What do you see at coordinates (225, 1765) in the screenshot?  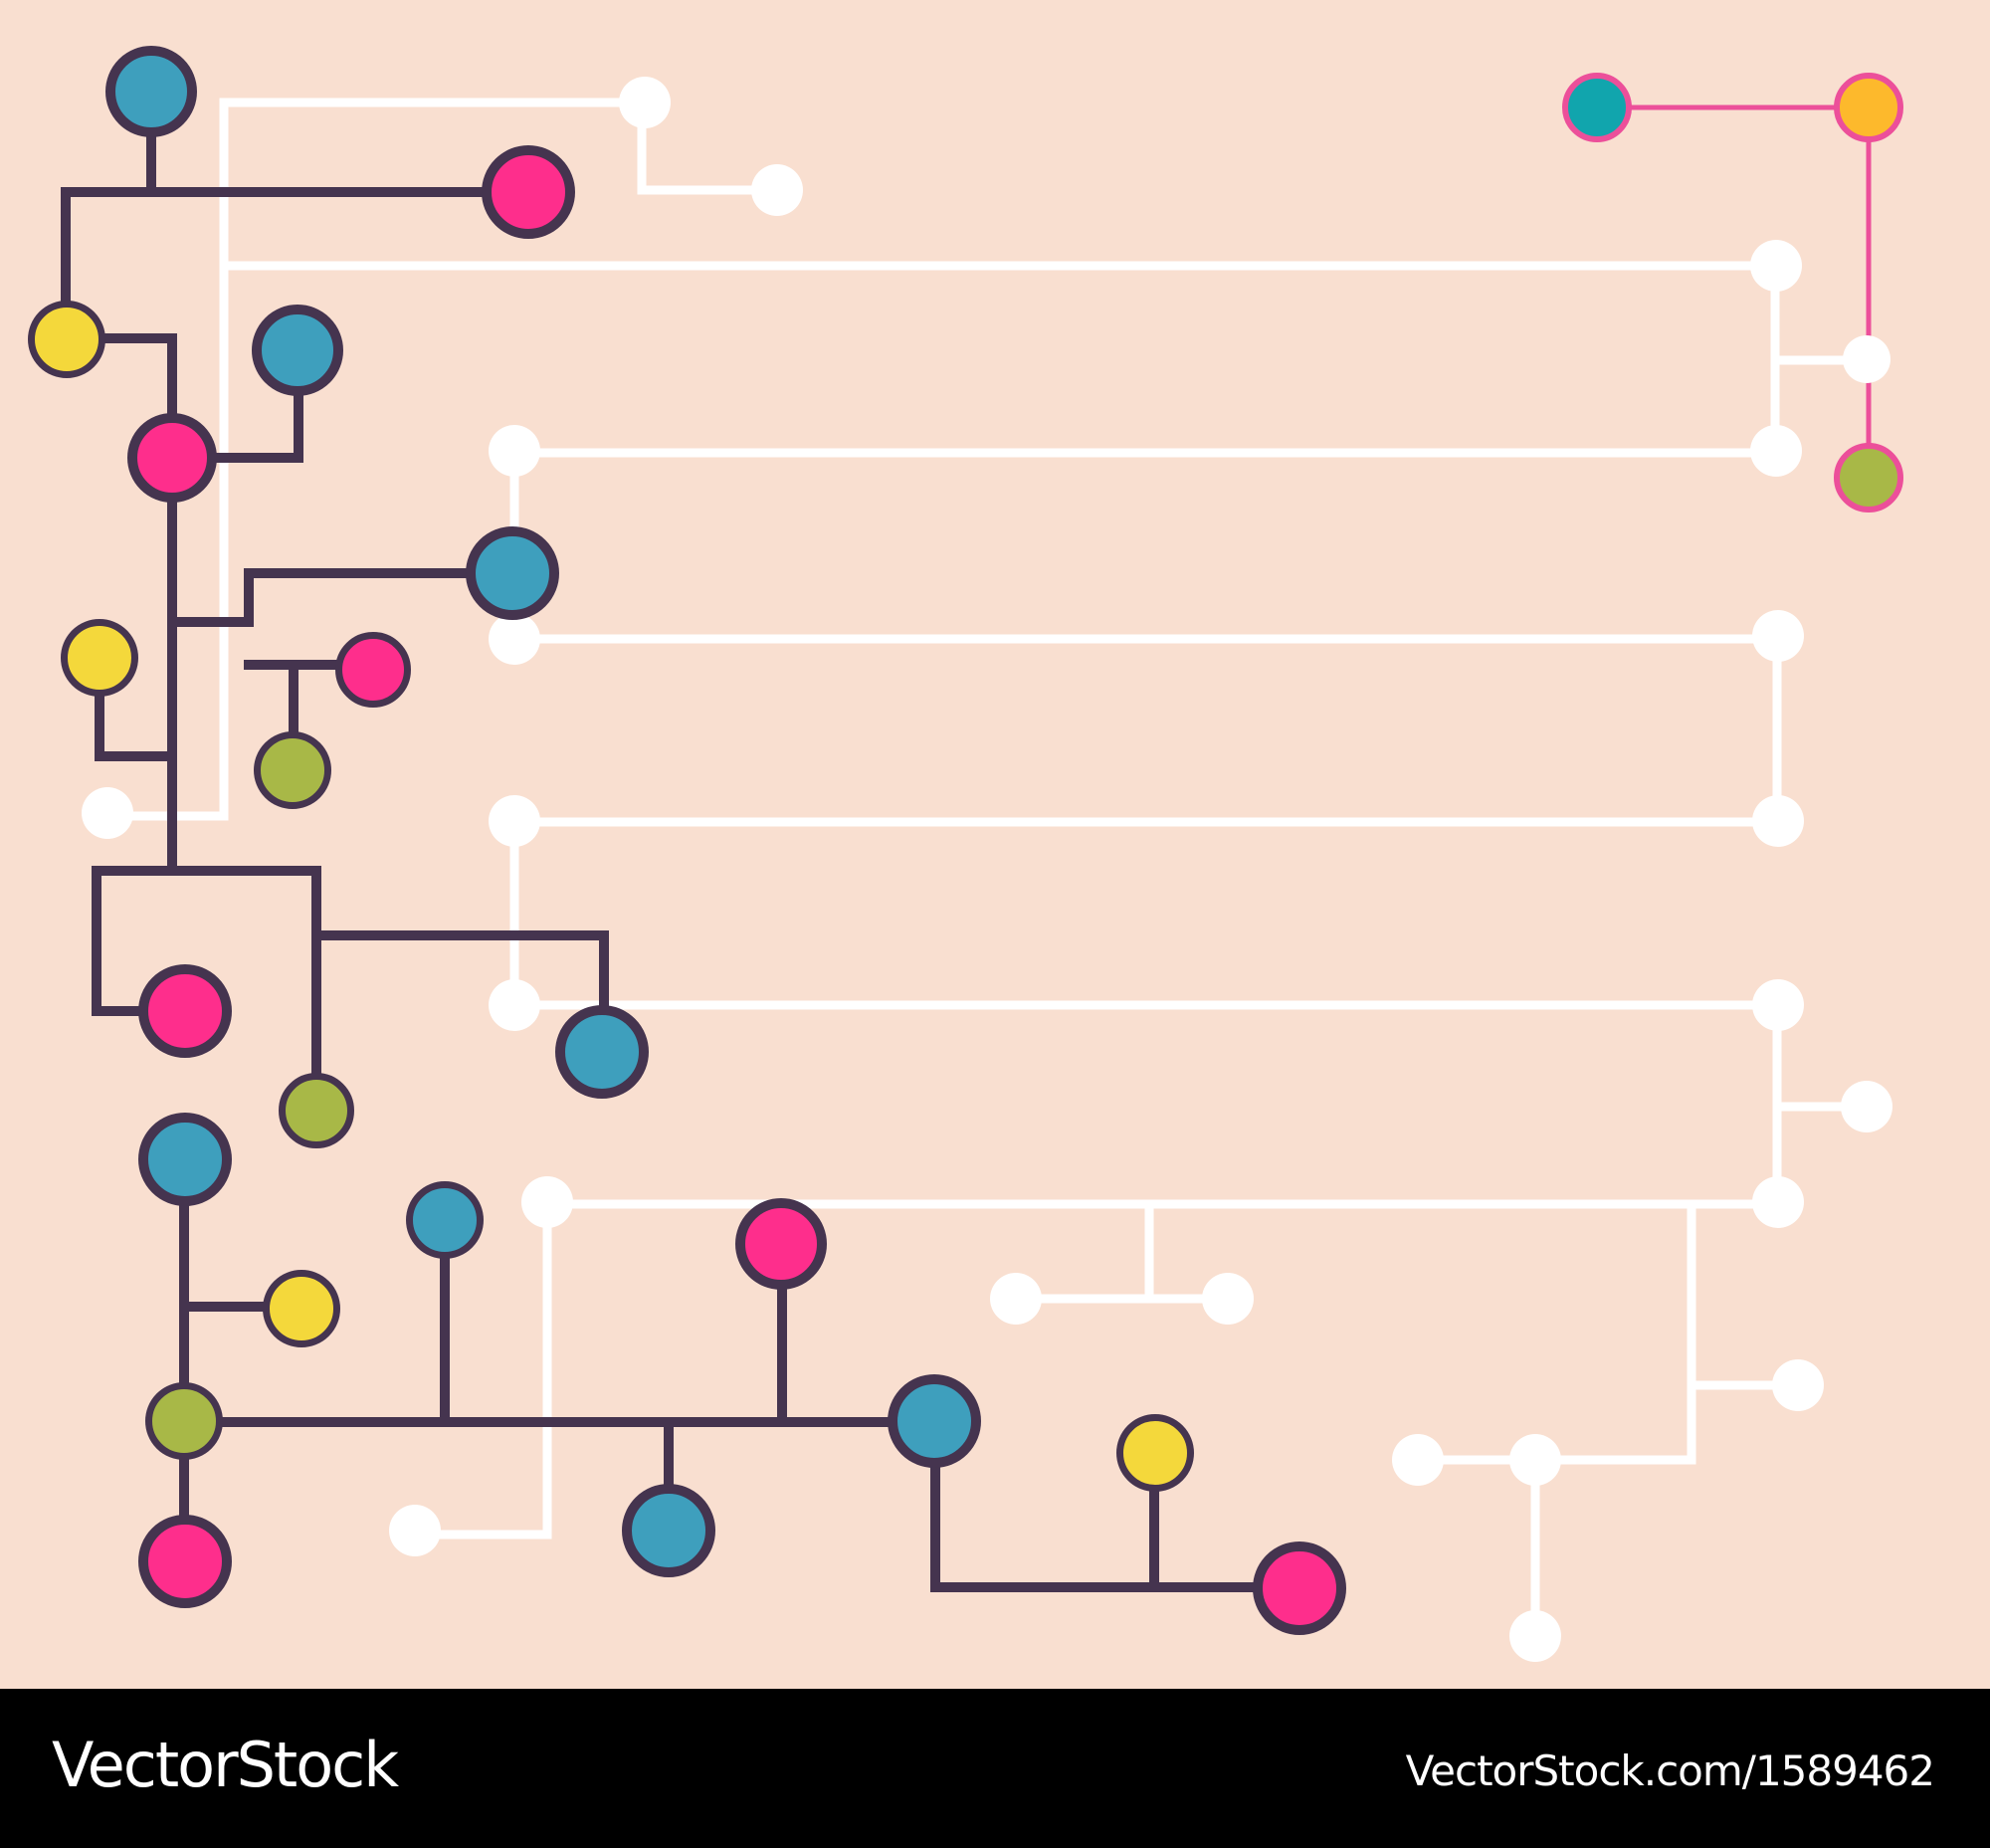 I see `brand-logo-text: VectorStock` at bounding box center [225, 1765].